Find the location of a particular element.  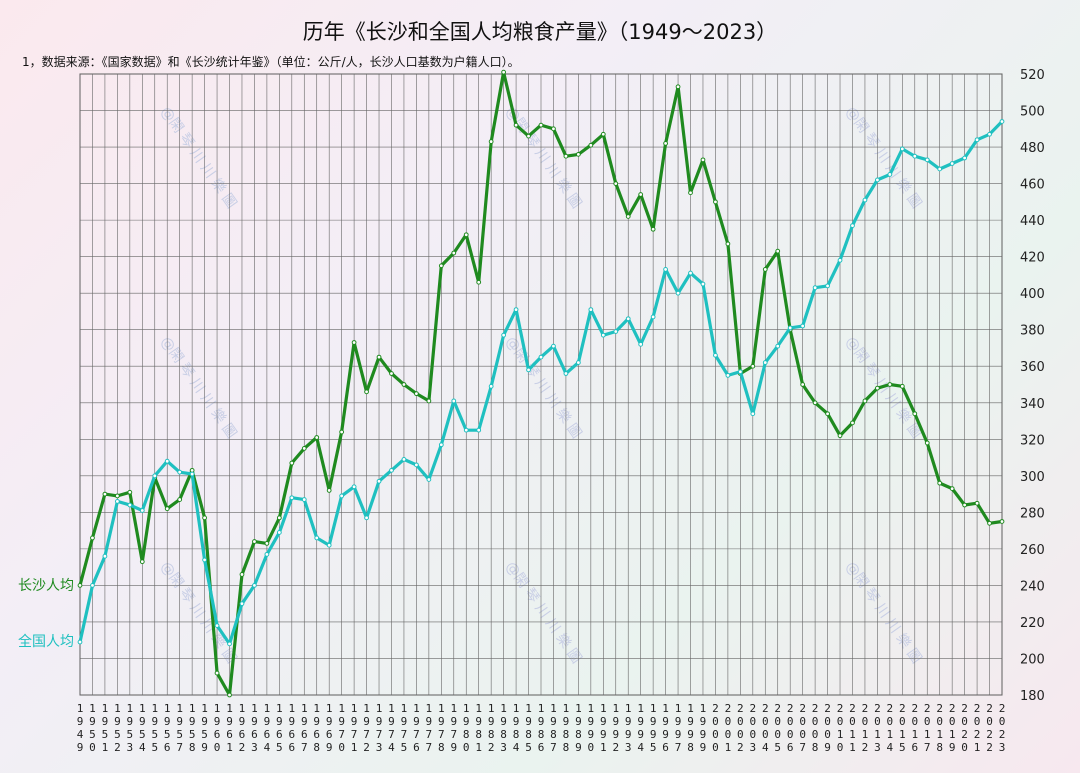

y-tick-label: 520 is located at coordinates (1032, 75).